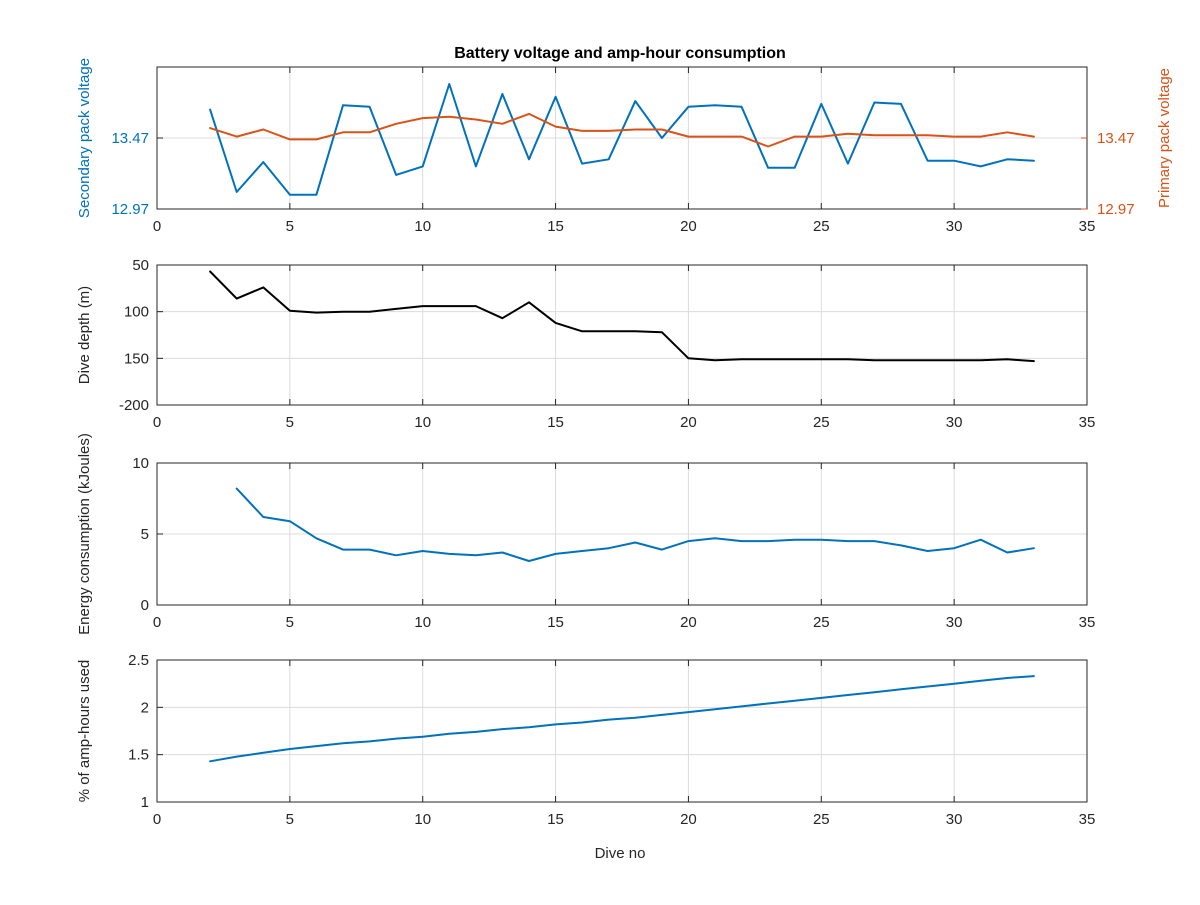 The image size is (1200, 905). I want to click on panel-energy-x-tick-label: 25, so click(821, 622).